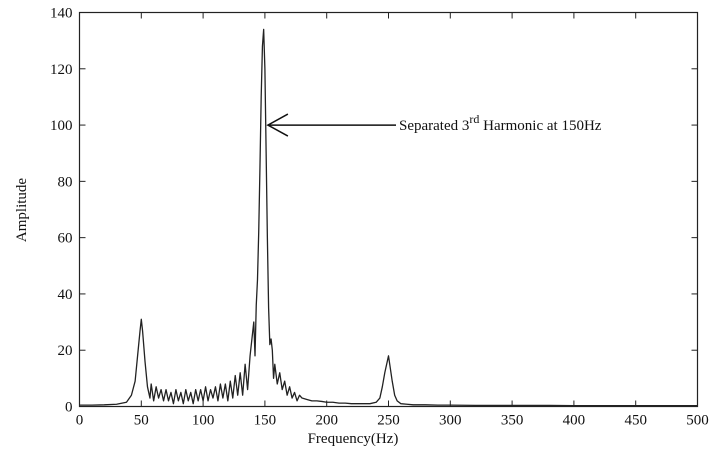  What do you see at coordinates (65, 351) in the screenshot?
I see `y-tick-label: 20` at bounding box center [65, 351].